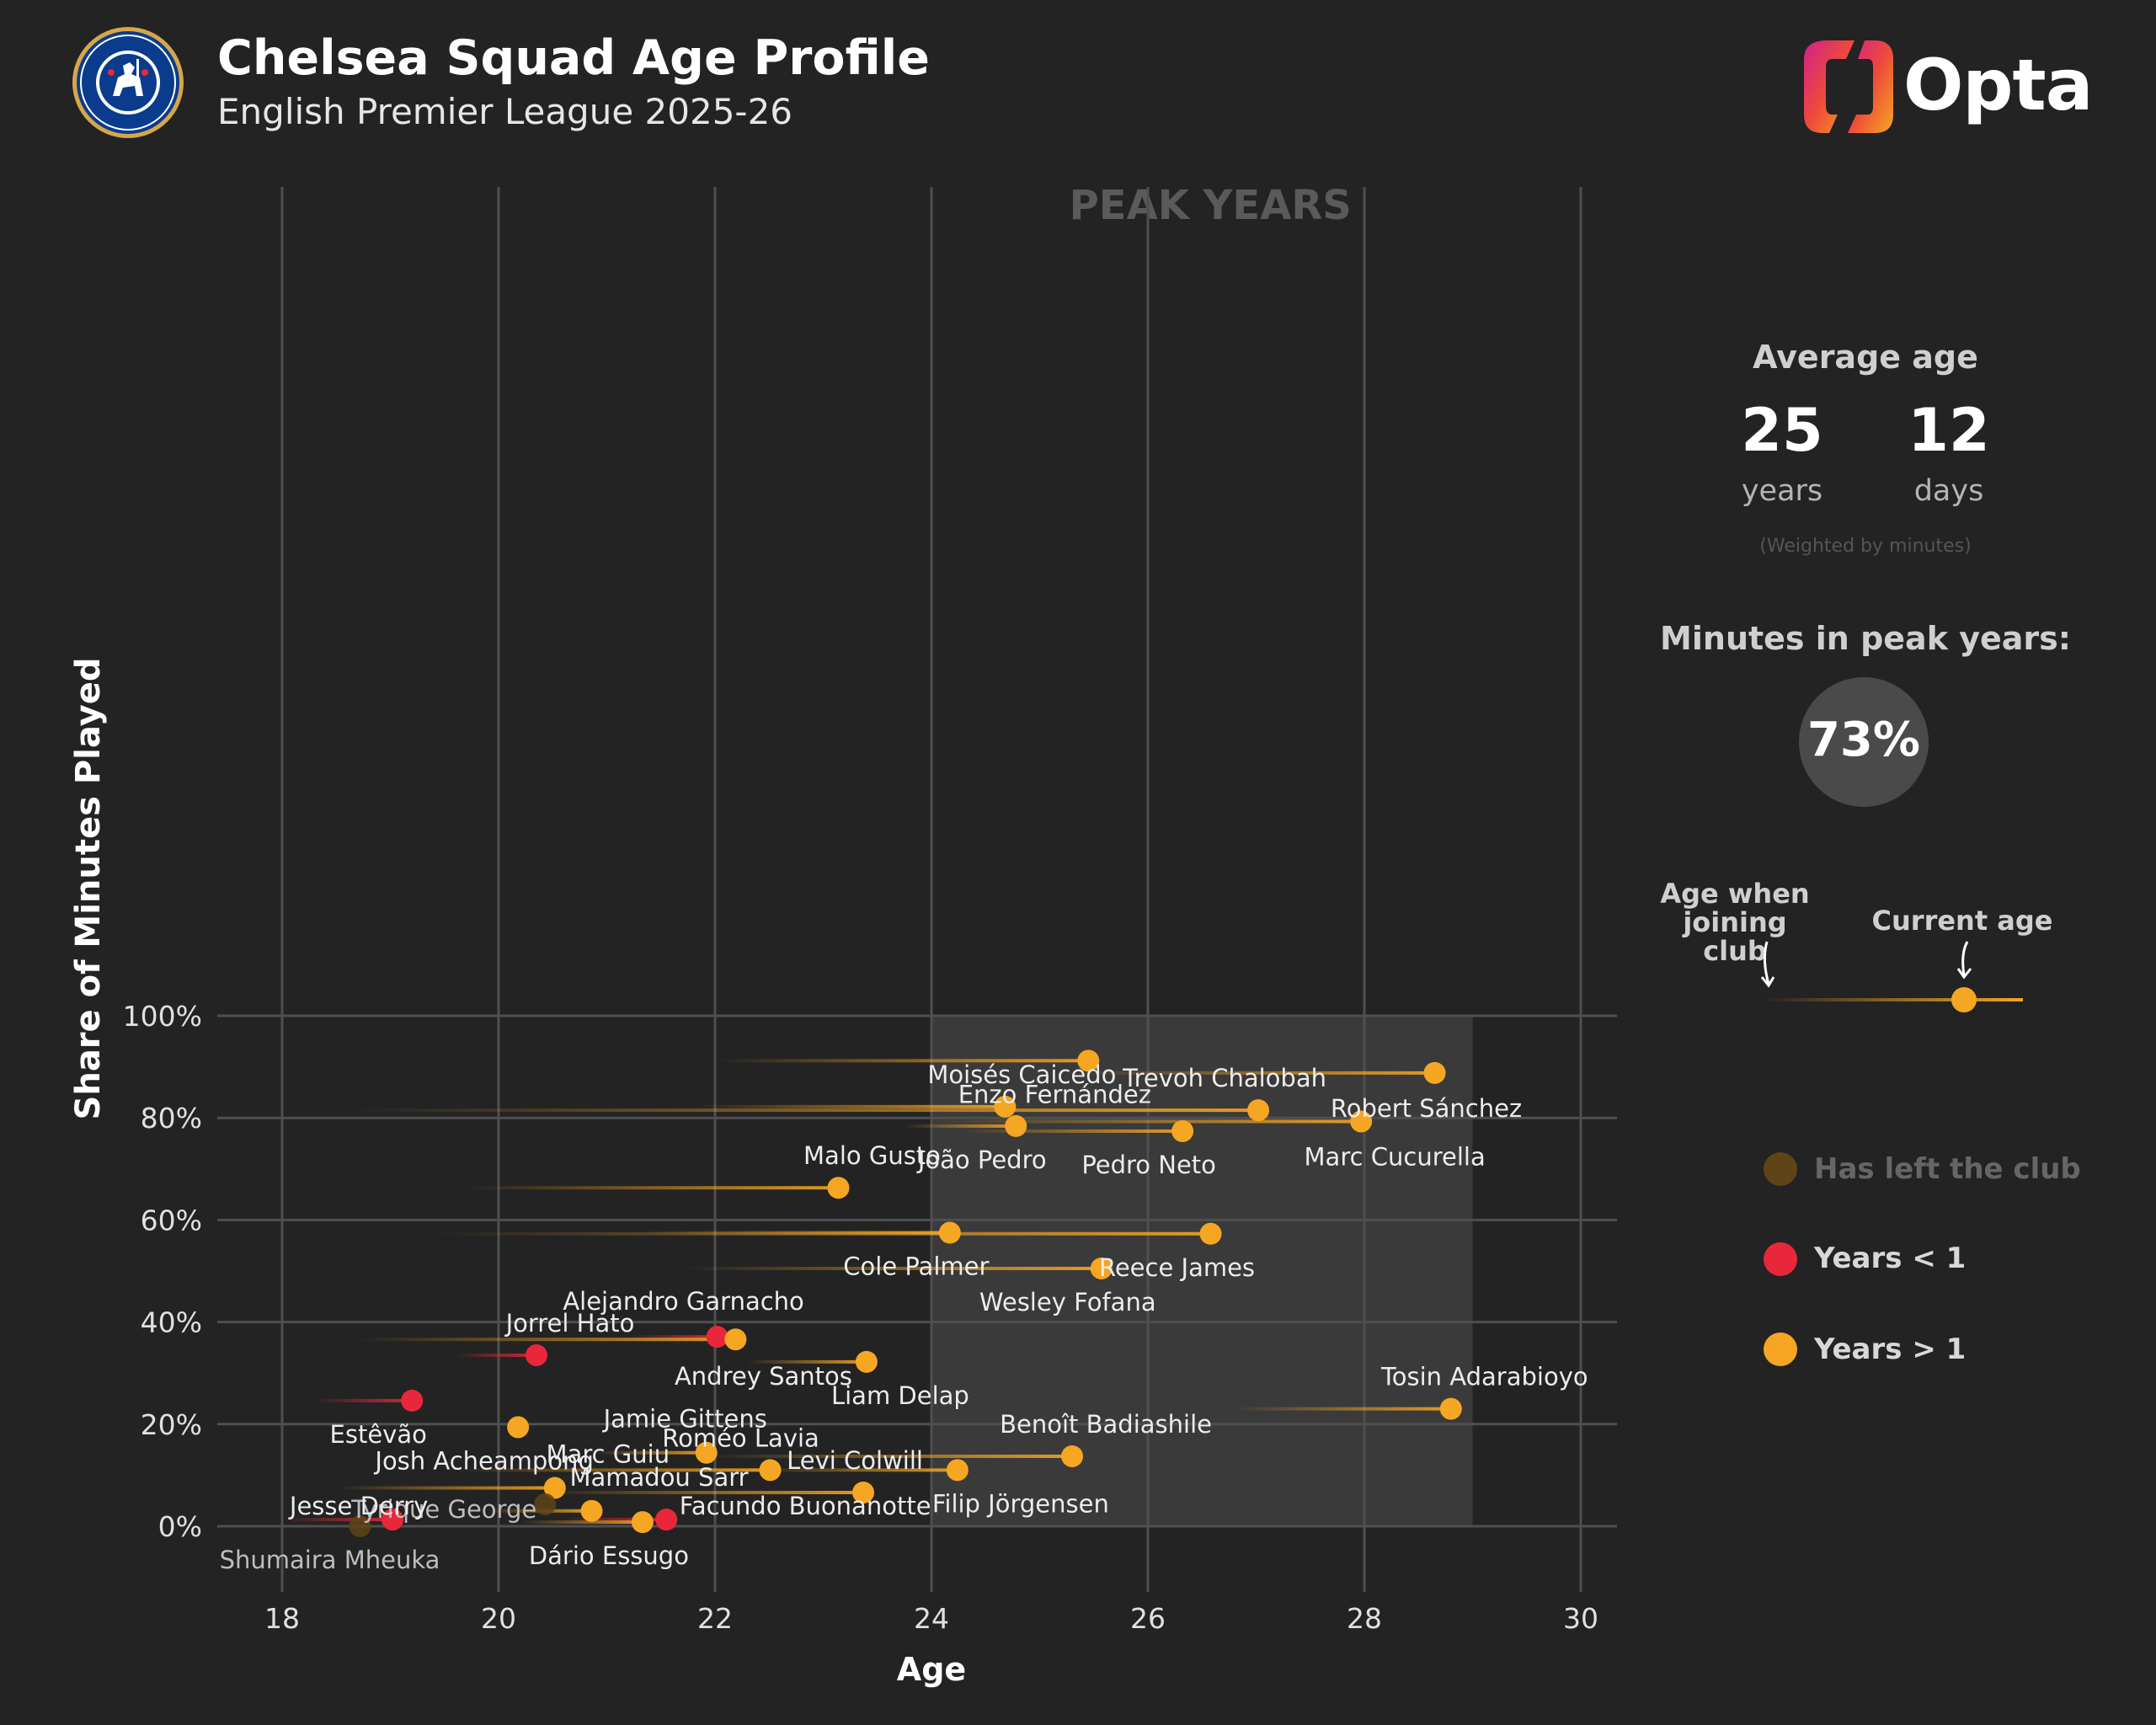 The image size is (2156, 1725). What do you see at coordinates (740, 1437) in the screenshot?
I see `player-label: Roméo Lavia` at bounding box center [740, 1437].